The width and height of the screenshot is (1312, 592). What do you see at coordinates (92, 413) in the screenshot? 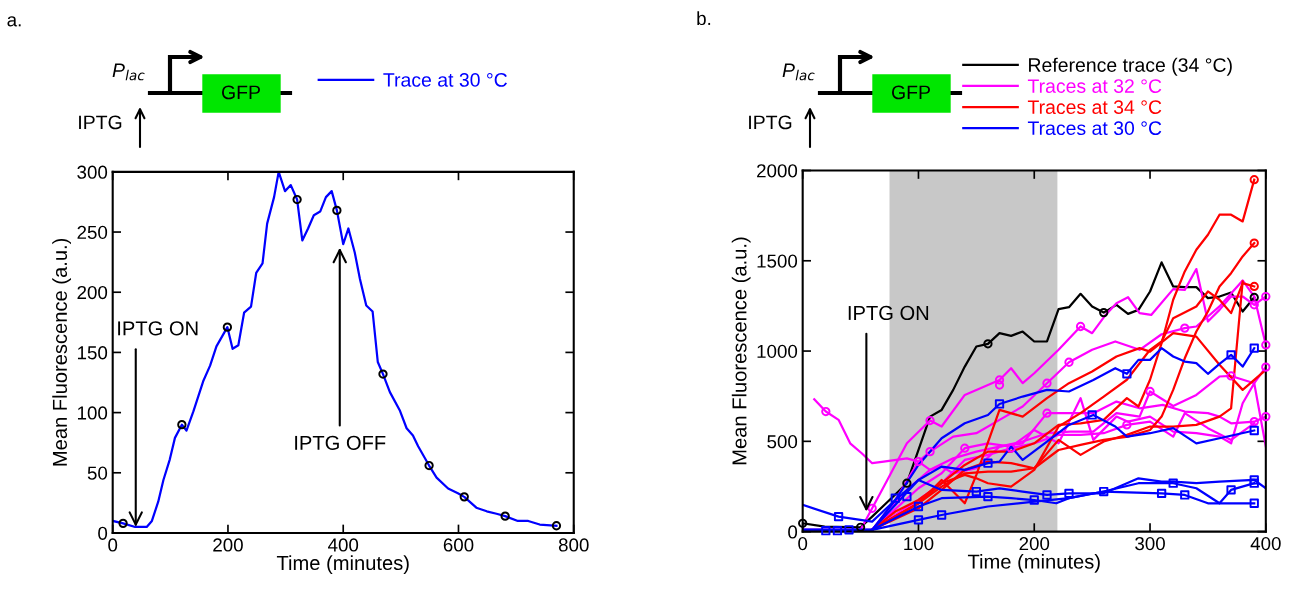
I see `y-tick-label: 100` at bounding box center [92, 413].